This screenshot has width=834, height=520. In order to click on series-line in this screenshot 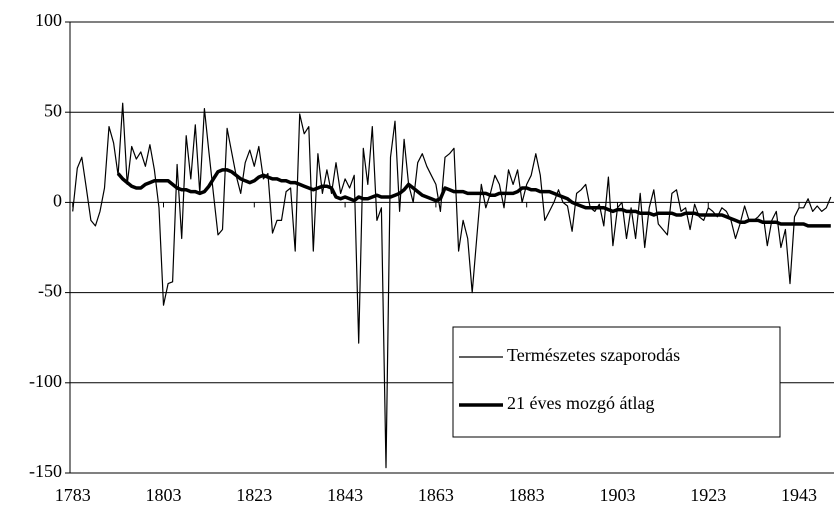, I will do `click(473, 198)`.